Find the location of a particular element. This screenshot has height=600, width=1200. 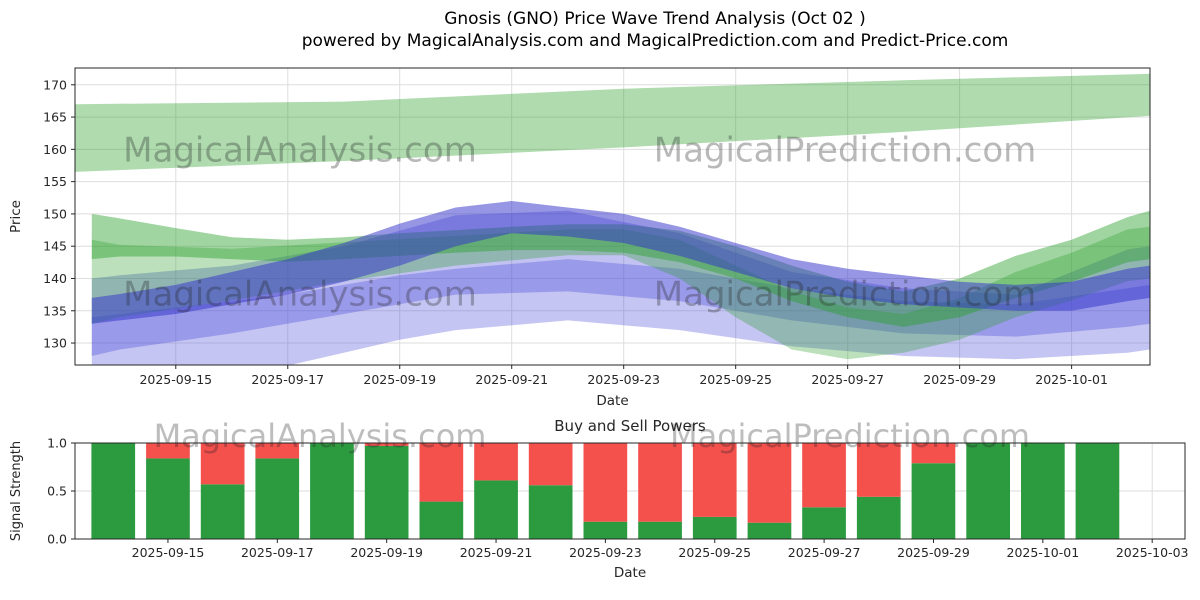

y-tick-label: 145 is located at coordinates (55, 246).